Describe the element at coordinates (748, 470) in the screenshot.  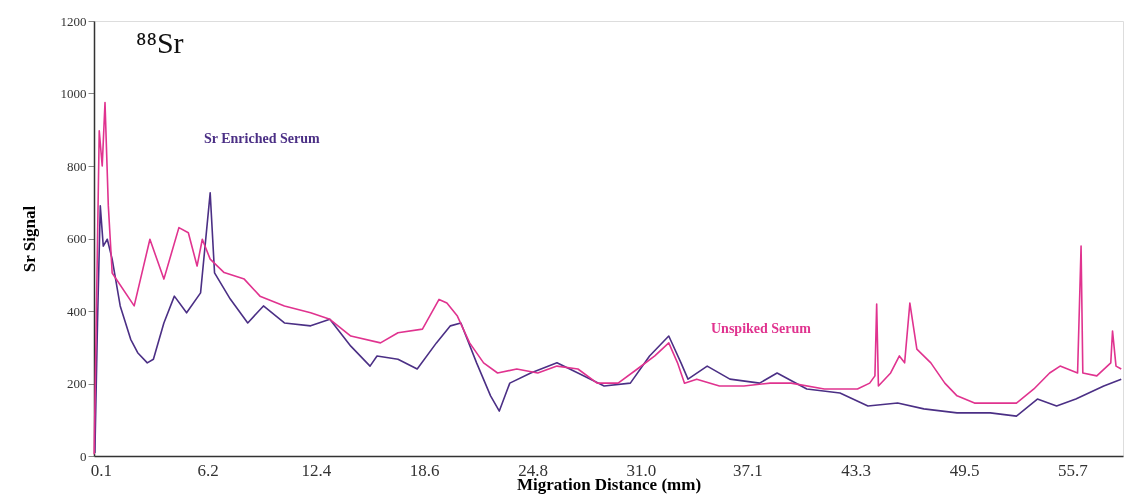
I see `x-tick-label: 37.1` at that location.